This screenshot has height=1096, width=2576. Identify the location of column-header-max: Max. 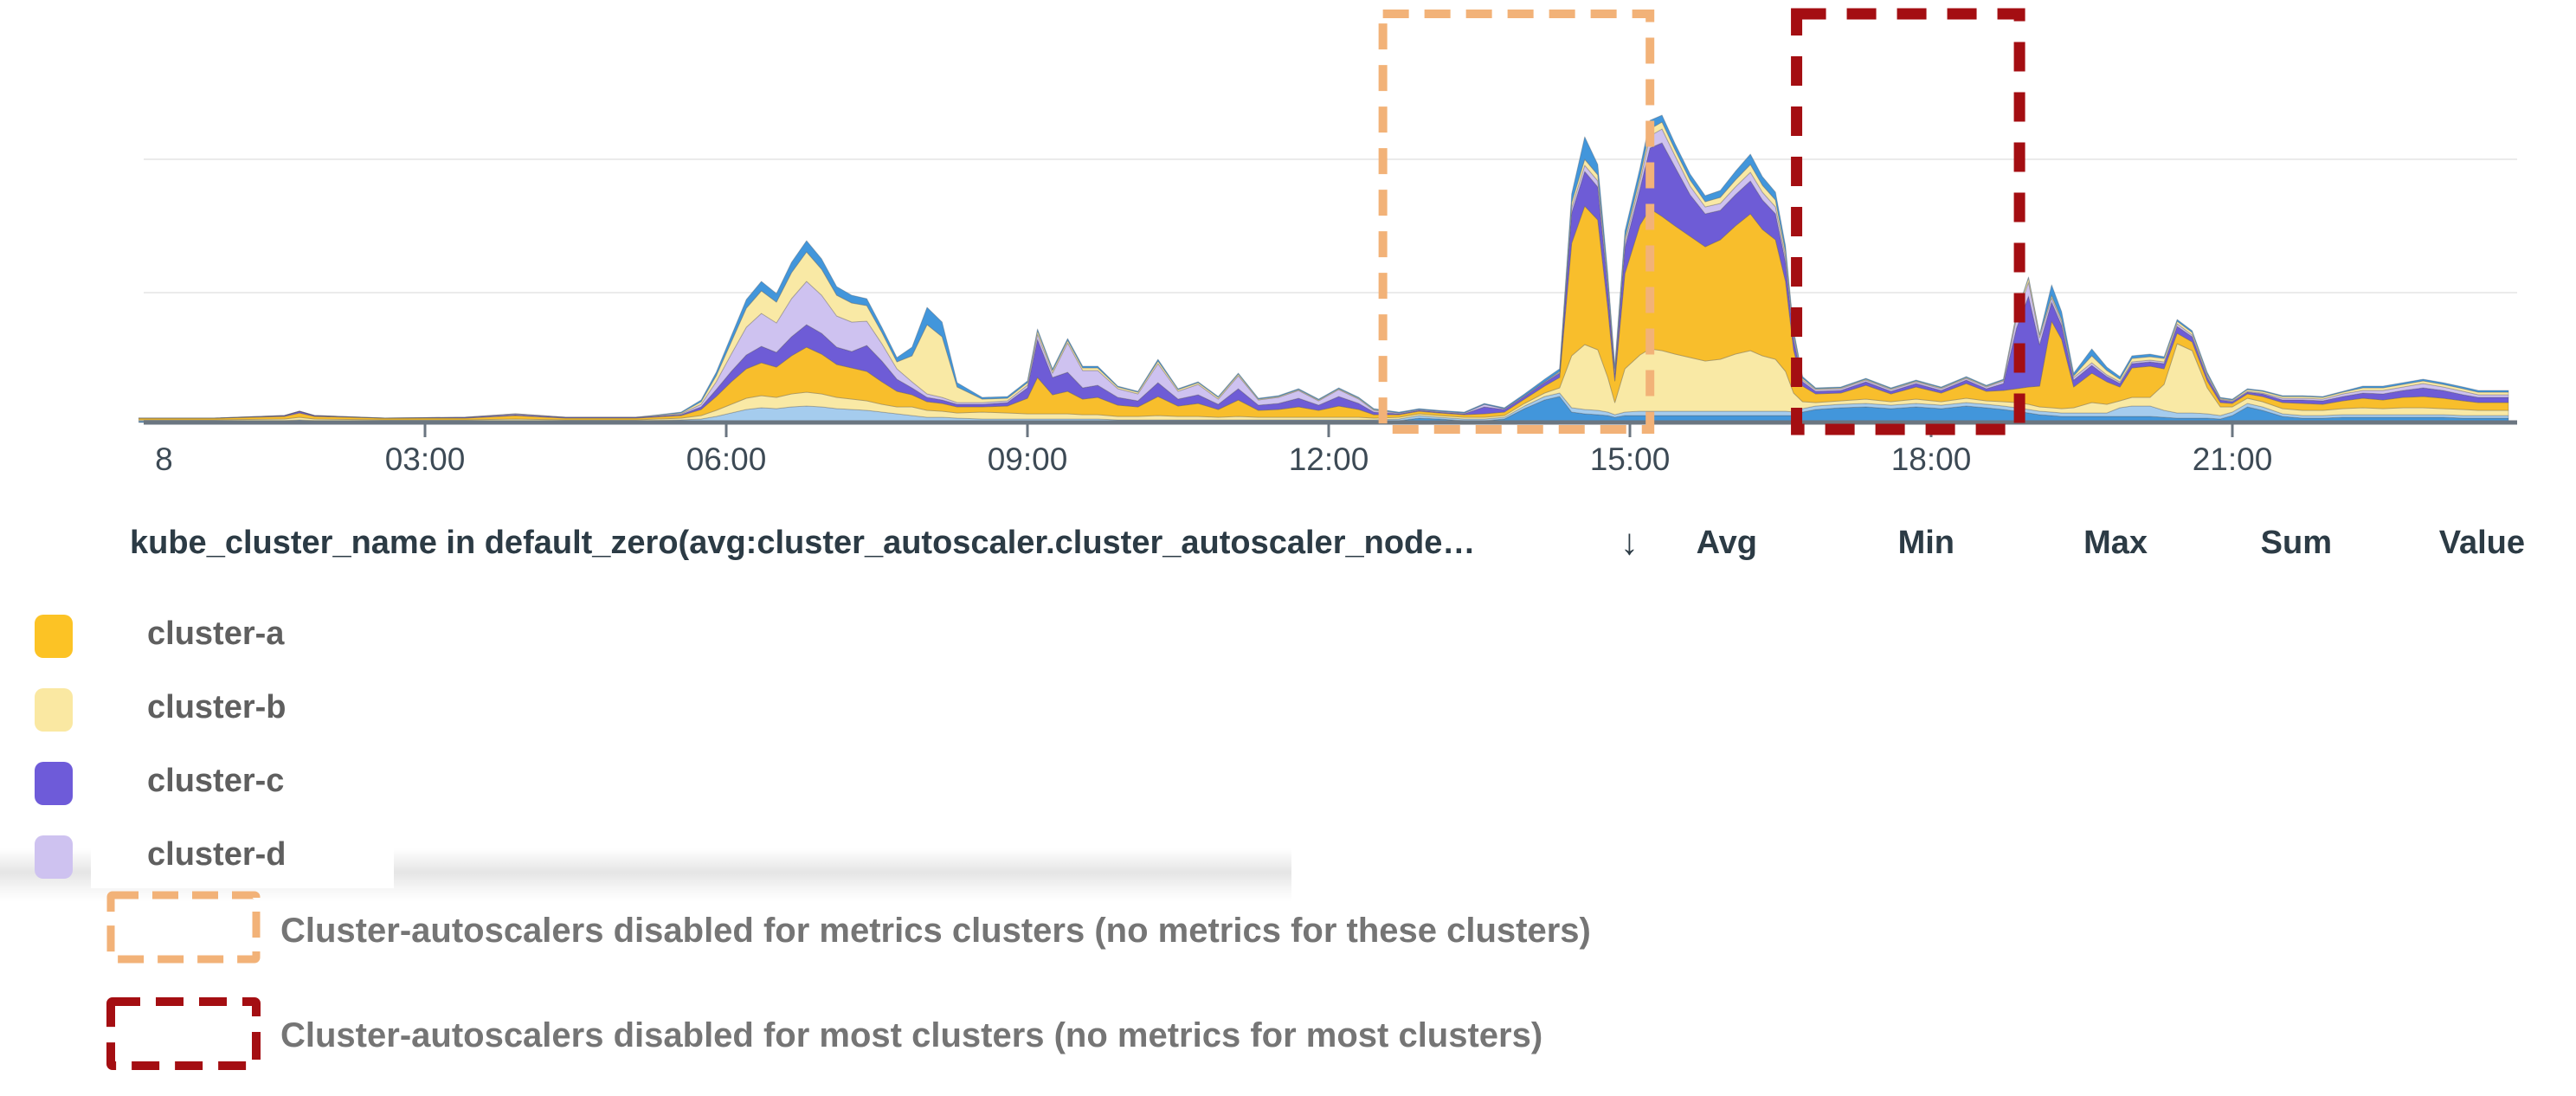
(2115, 543).